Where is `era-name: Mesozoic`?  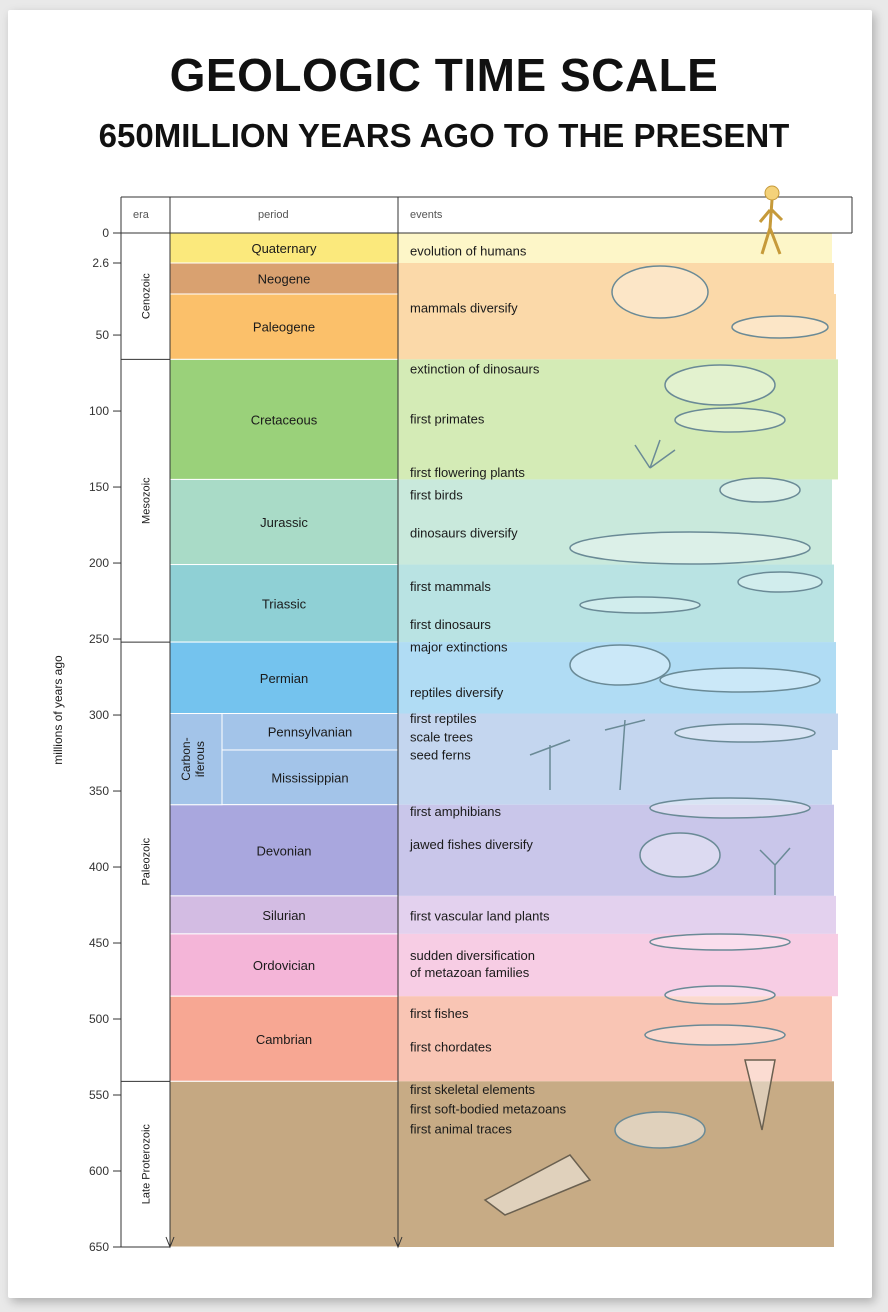
era-name: Mesozoic is located at coordinates (147, 500).